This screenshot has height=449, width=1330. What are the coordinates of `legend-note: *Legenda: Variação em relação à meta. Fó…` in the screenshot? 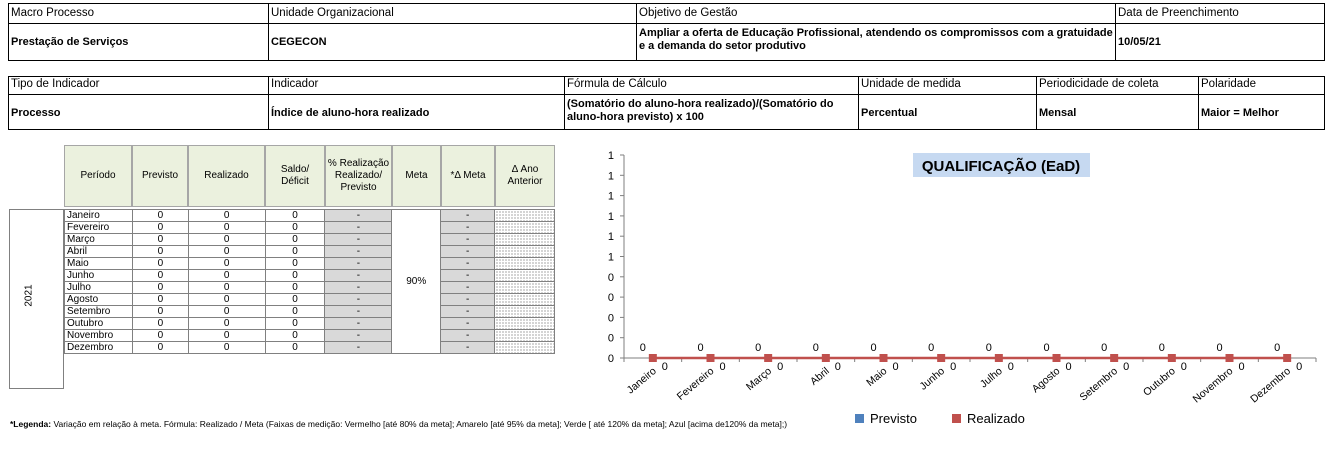 It's located at (398, 424).